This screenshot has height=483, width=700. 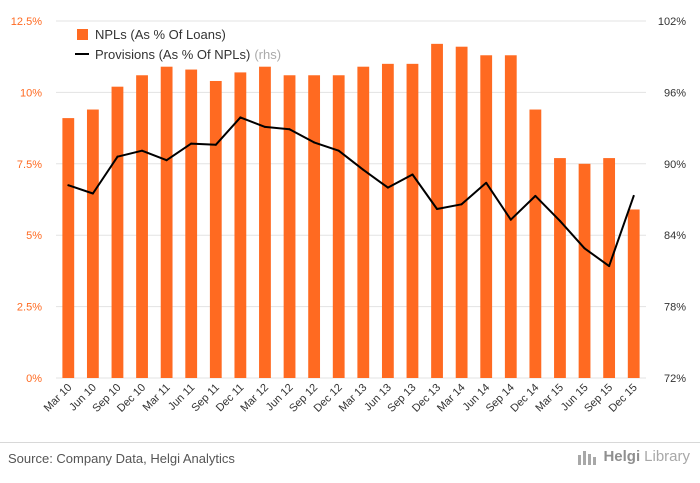 I want to click on x-tick-label: Mar 10, so click(x=58, y=398).